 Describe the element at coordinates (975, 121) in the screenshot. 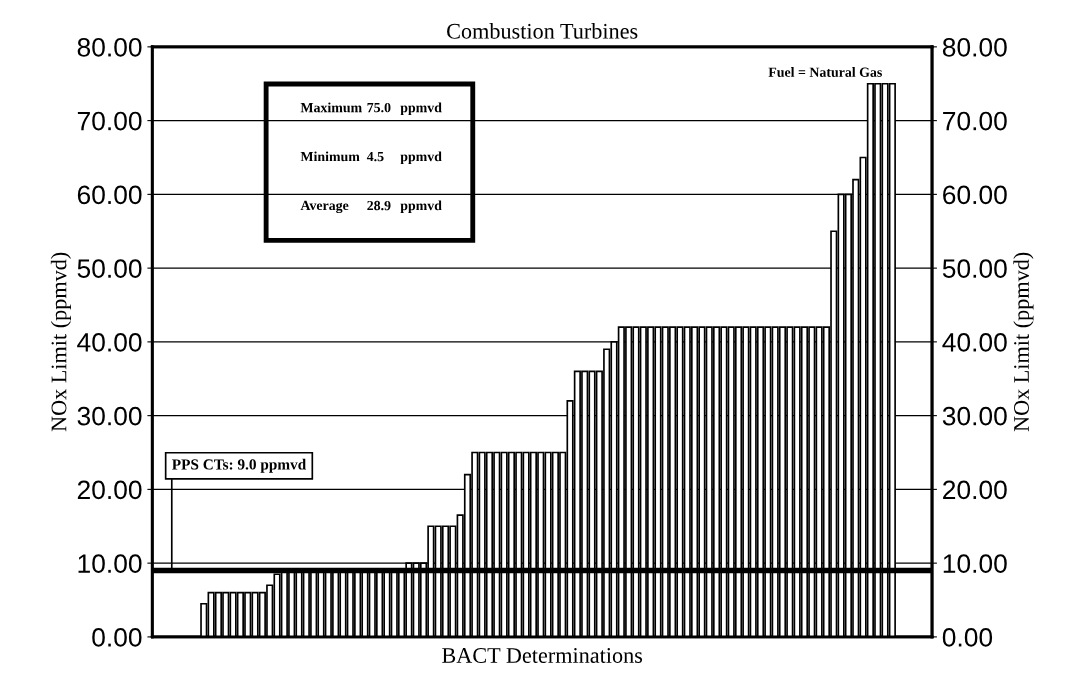

I see `y2-tick-label: 70.00` at that location.